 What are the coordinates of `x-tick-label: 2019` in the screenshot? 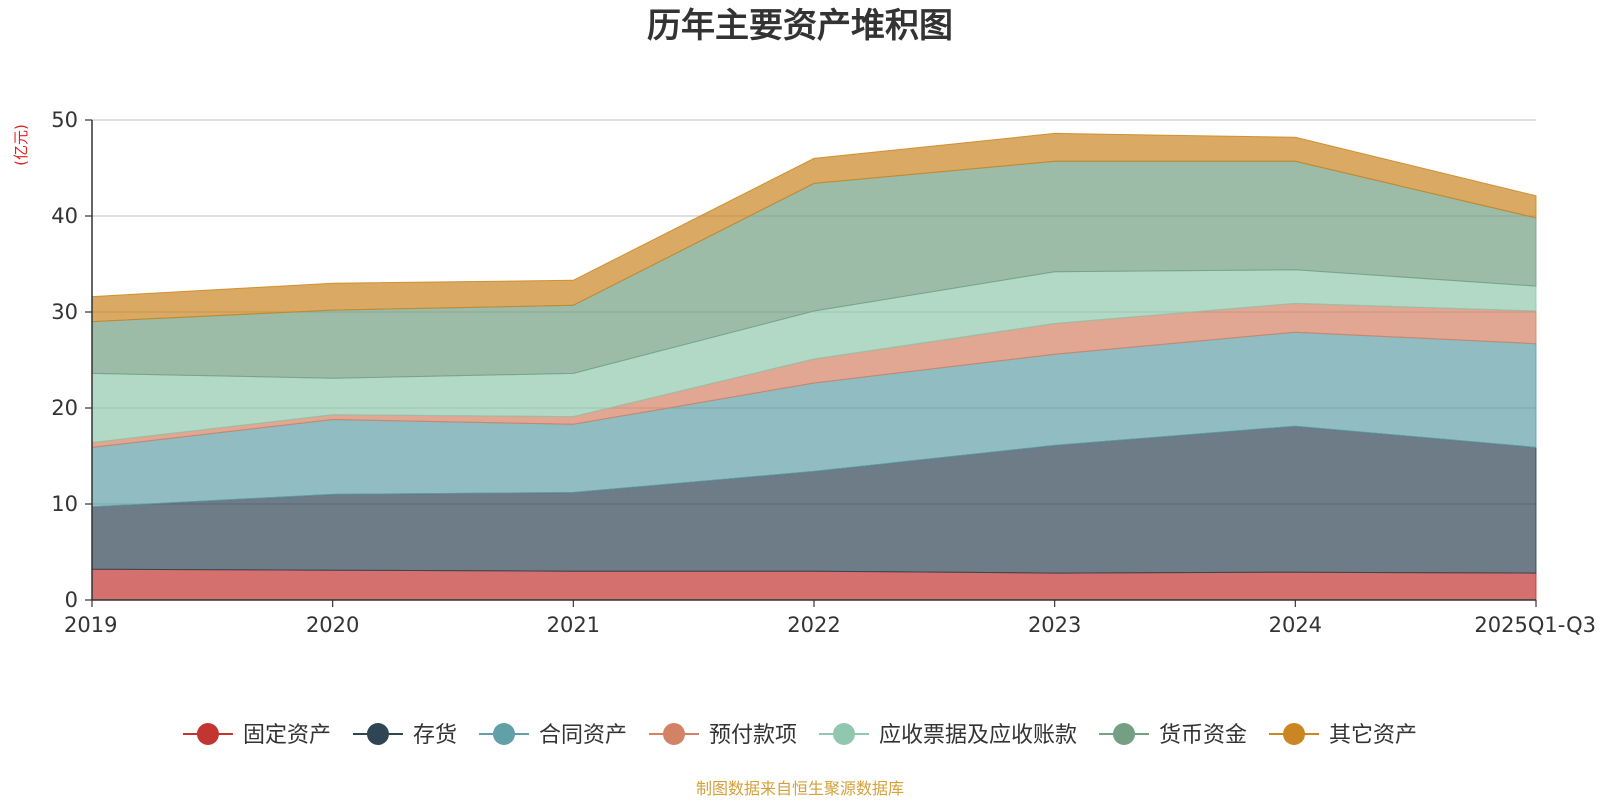 It's located at (90, 625).